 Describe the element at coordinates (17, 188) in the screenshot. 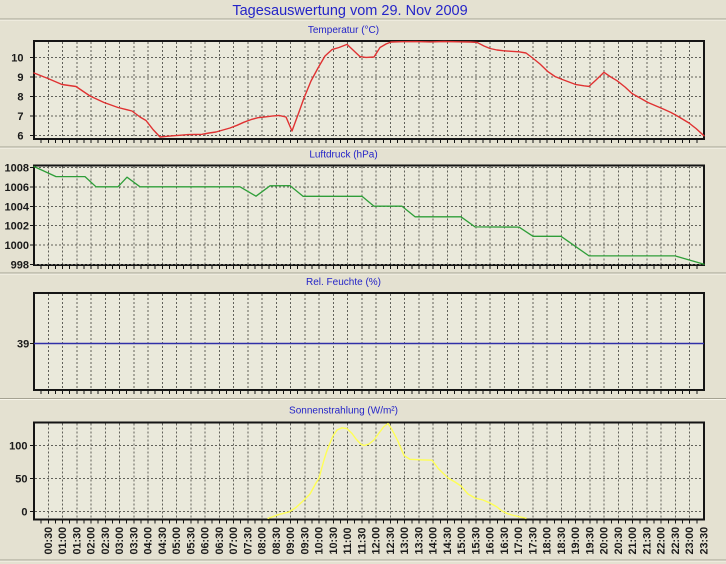

I see `svg-text: 1006` at that location.